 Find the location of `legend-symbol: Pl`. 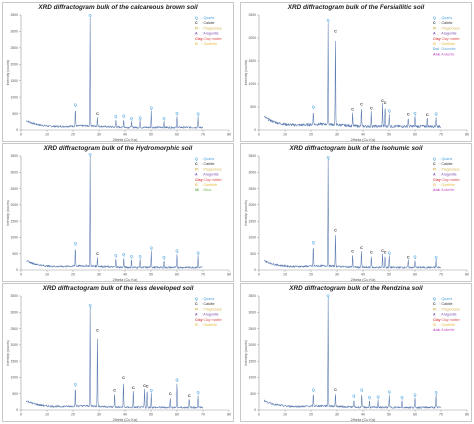

legend-symbol: Pl is located at coordinates (196, 309).